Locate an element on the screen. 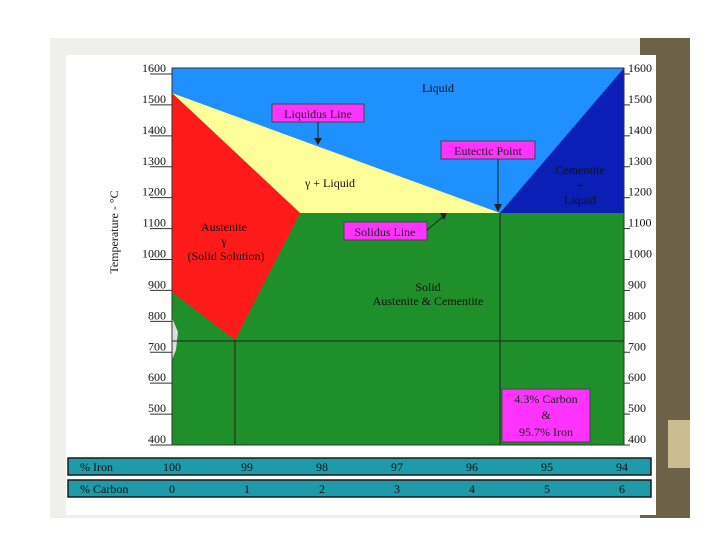 The height and width of the screenshot is (540, 720). solidus-pointer is located at coordinates (436, 222).